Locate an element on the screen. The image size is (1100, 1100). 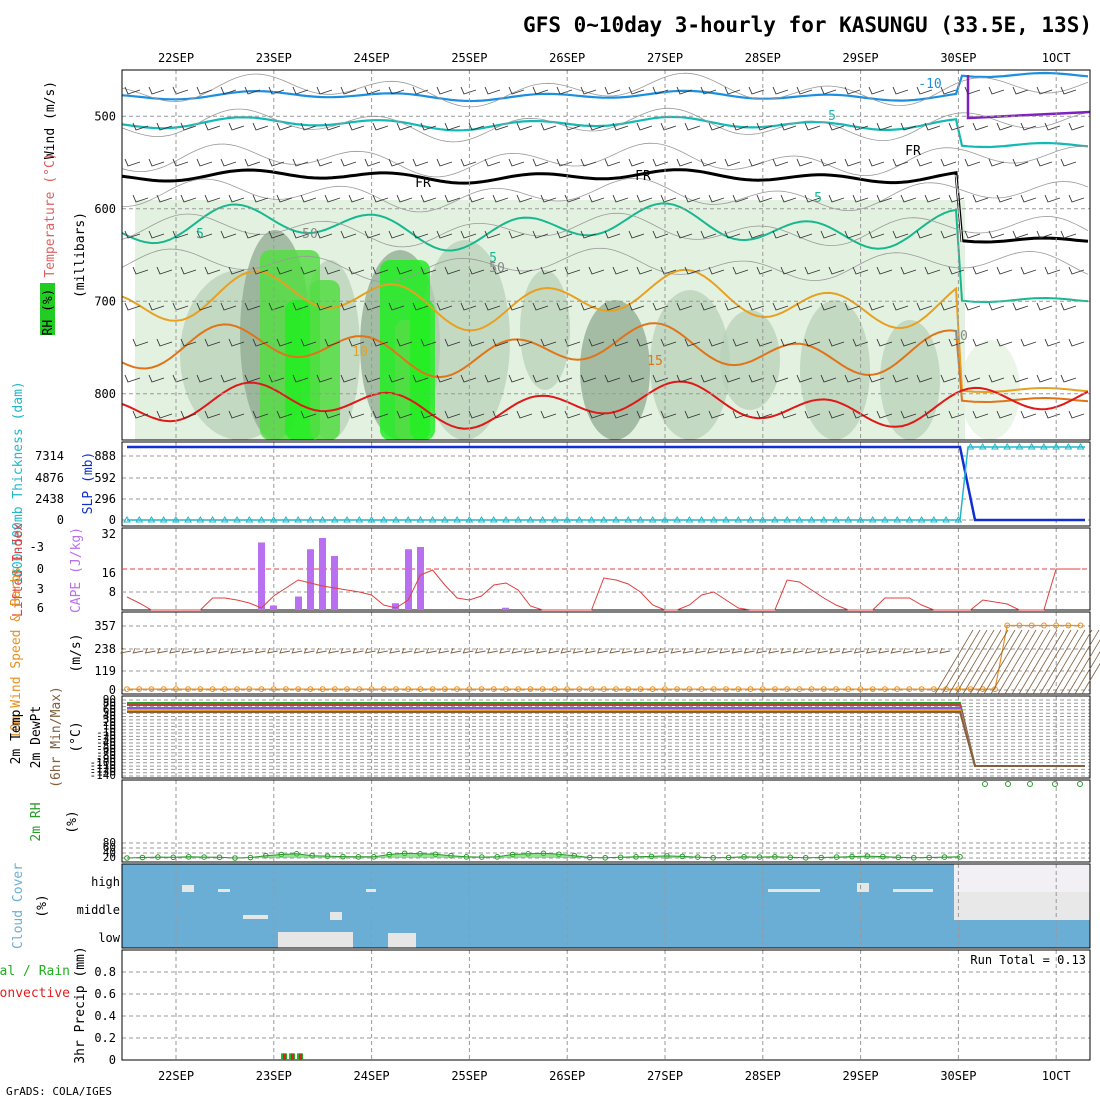
temp2m-marker is located at coordinates (1080, 784).